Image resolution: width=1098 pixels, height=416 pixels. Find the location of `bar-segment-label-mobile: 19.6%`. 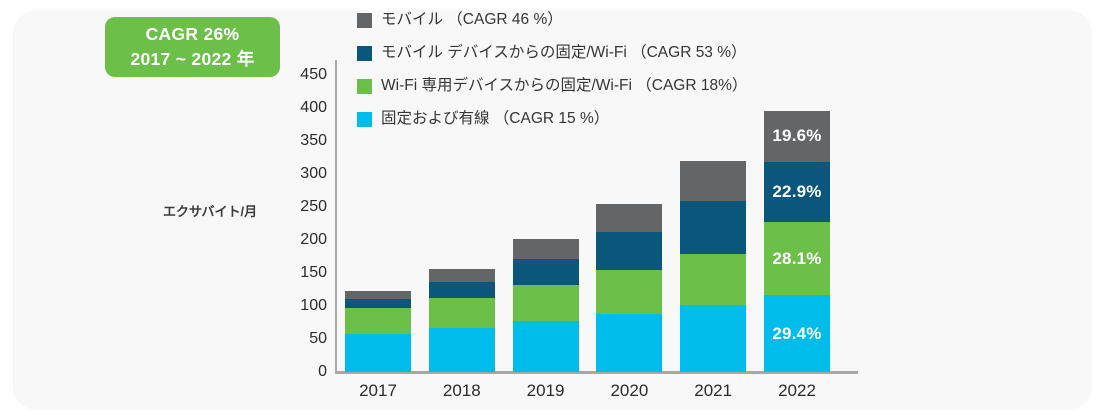

bar-segment-label-mobile: 19.6% is located at coordinates (797, 136).